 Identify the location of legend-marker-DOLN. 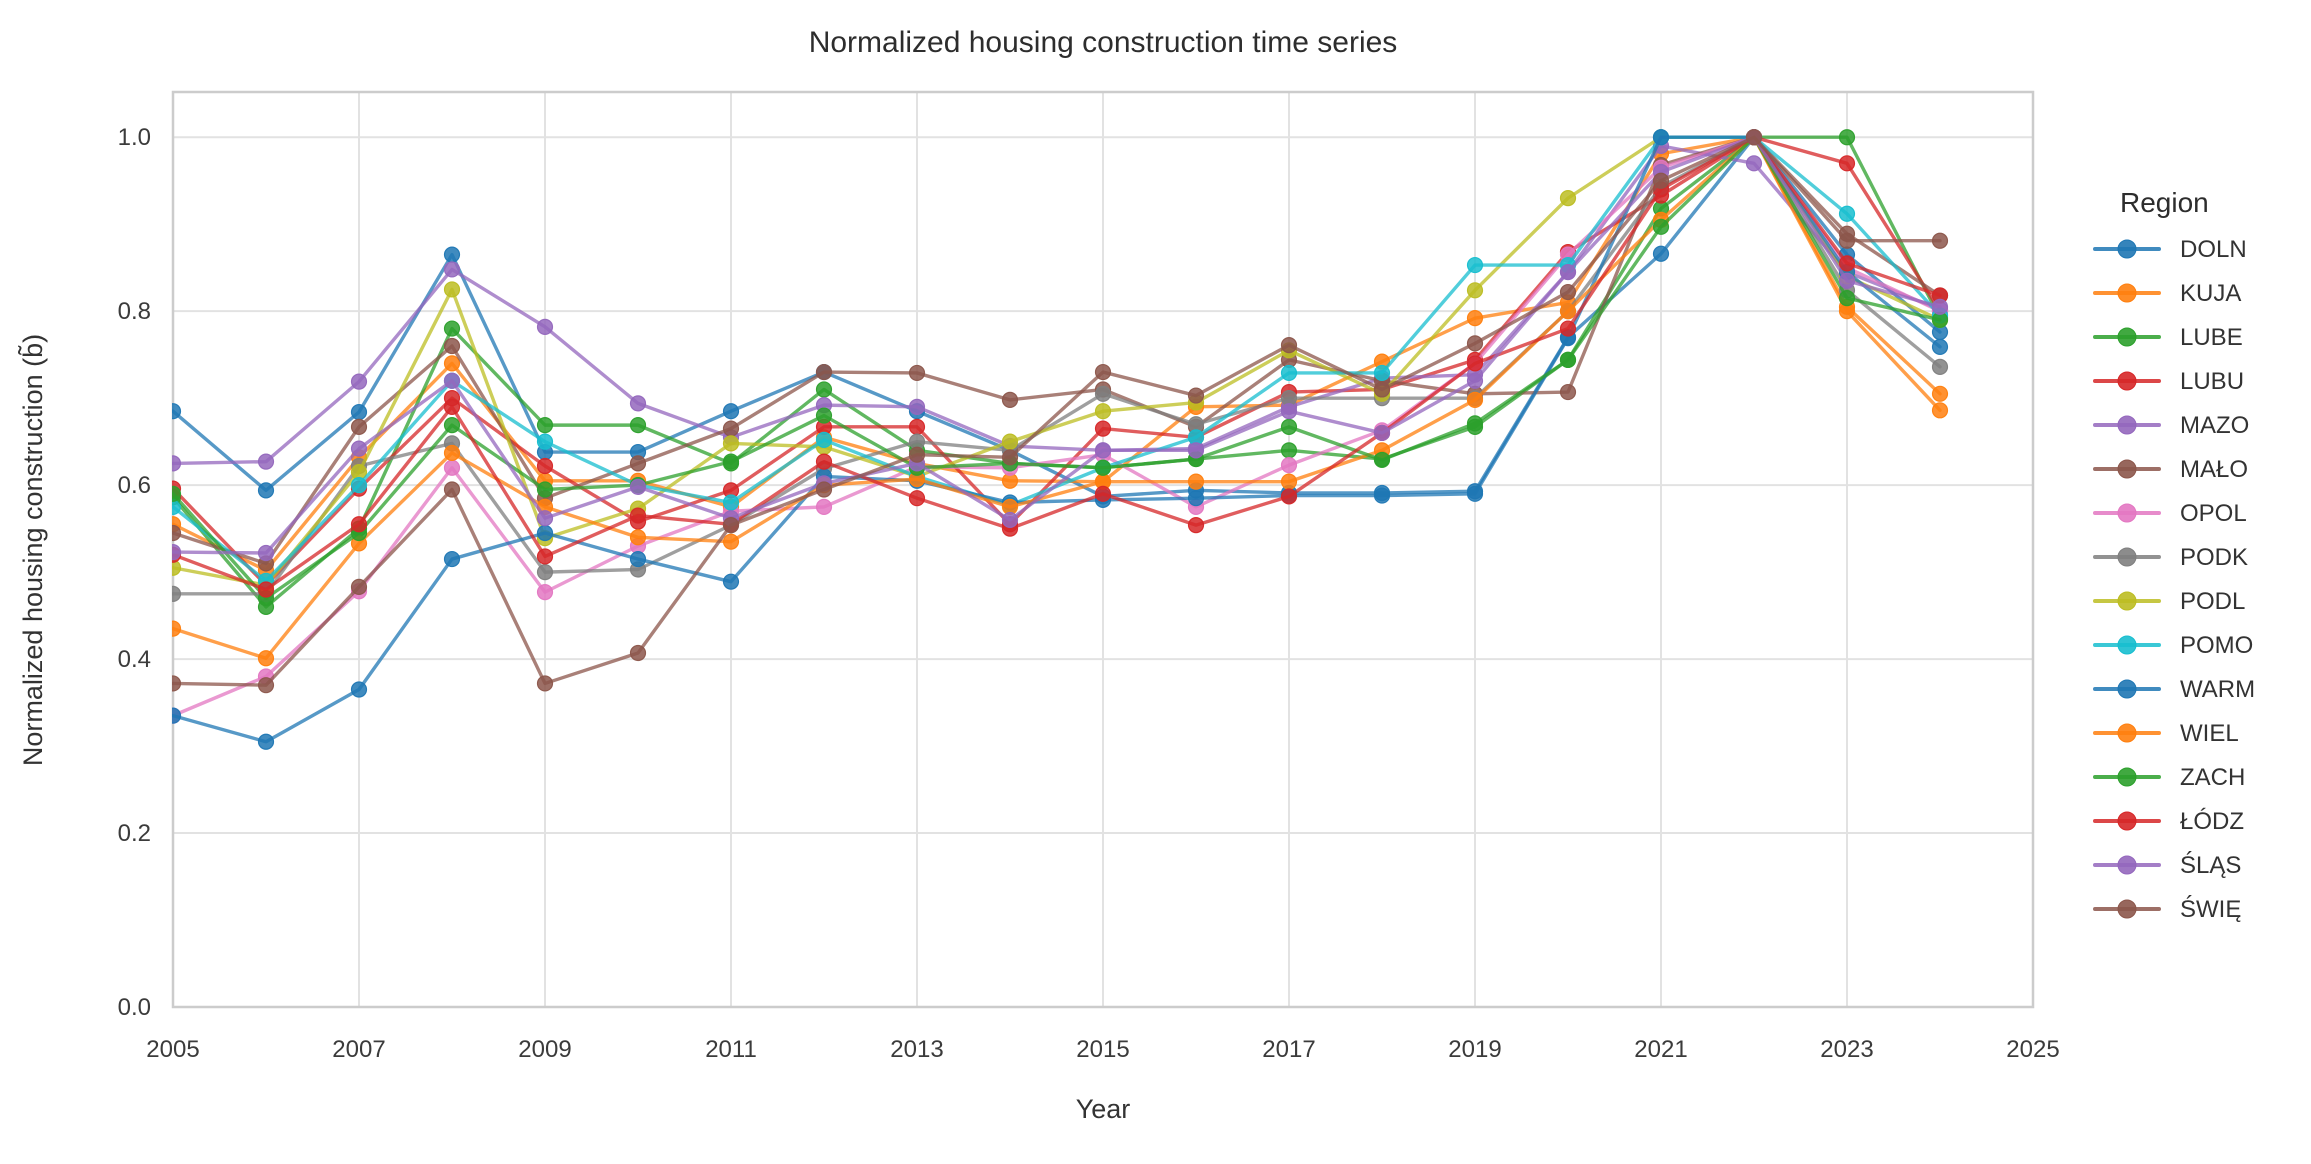
(2127, 249).